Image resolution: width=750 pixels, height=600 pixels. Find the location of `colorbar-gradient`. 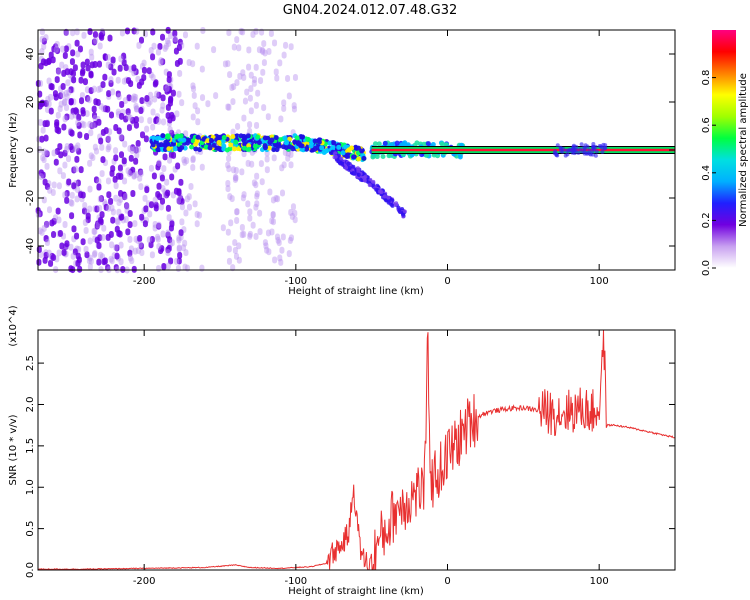

colorbar-gradient is located at coordinates (724, 149).